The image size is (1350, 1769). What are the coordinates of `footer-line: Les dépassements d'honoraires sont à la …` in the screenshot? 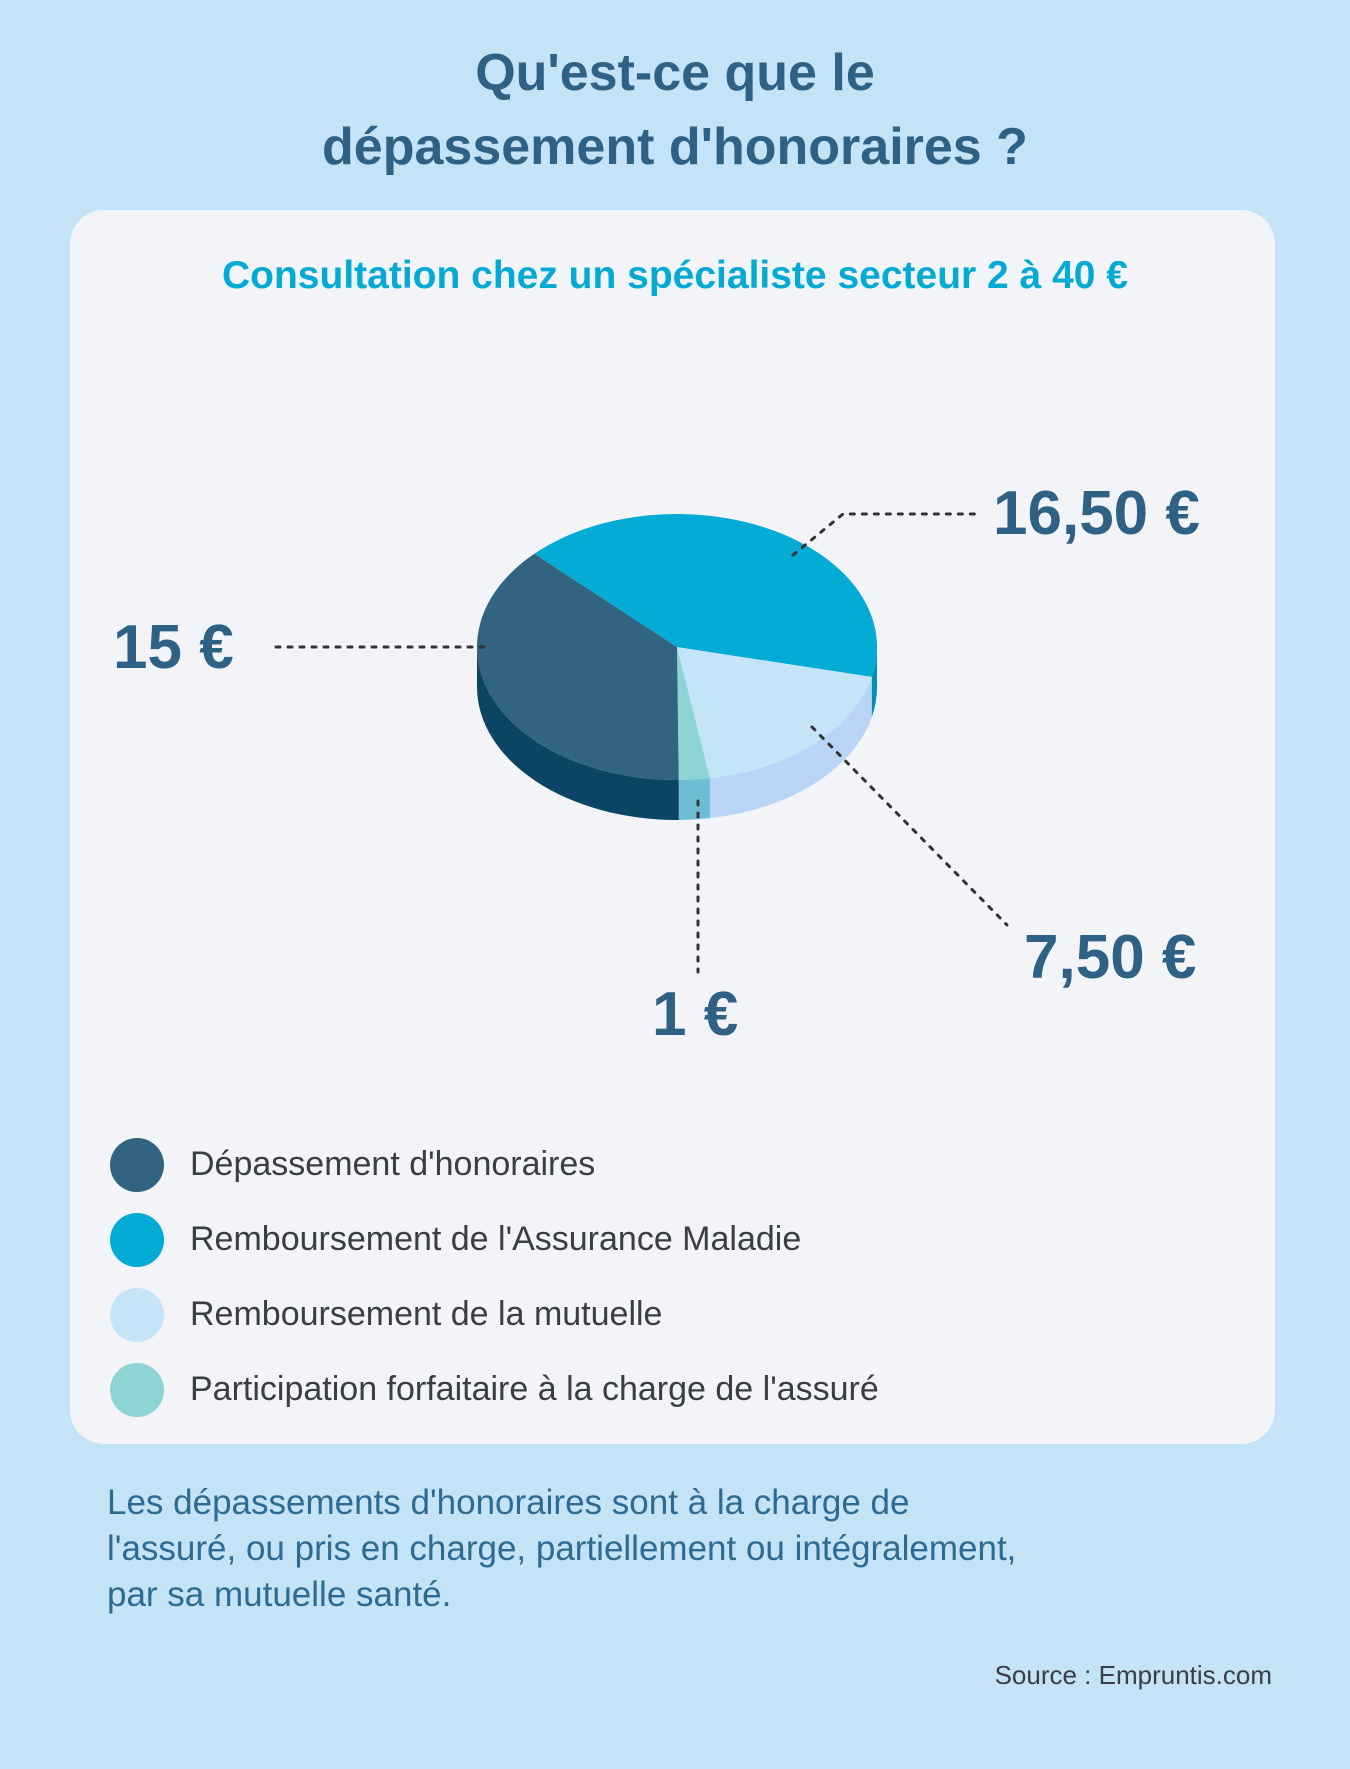 It's located at (508, 1502).